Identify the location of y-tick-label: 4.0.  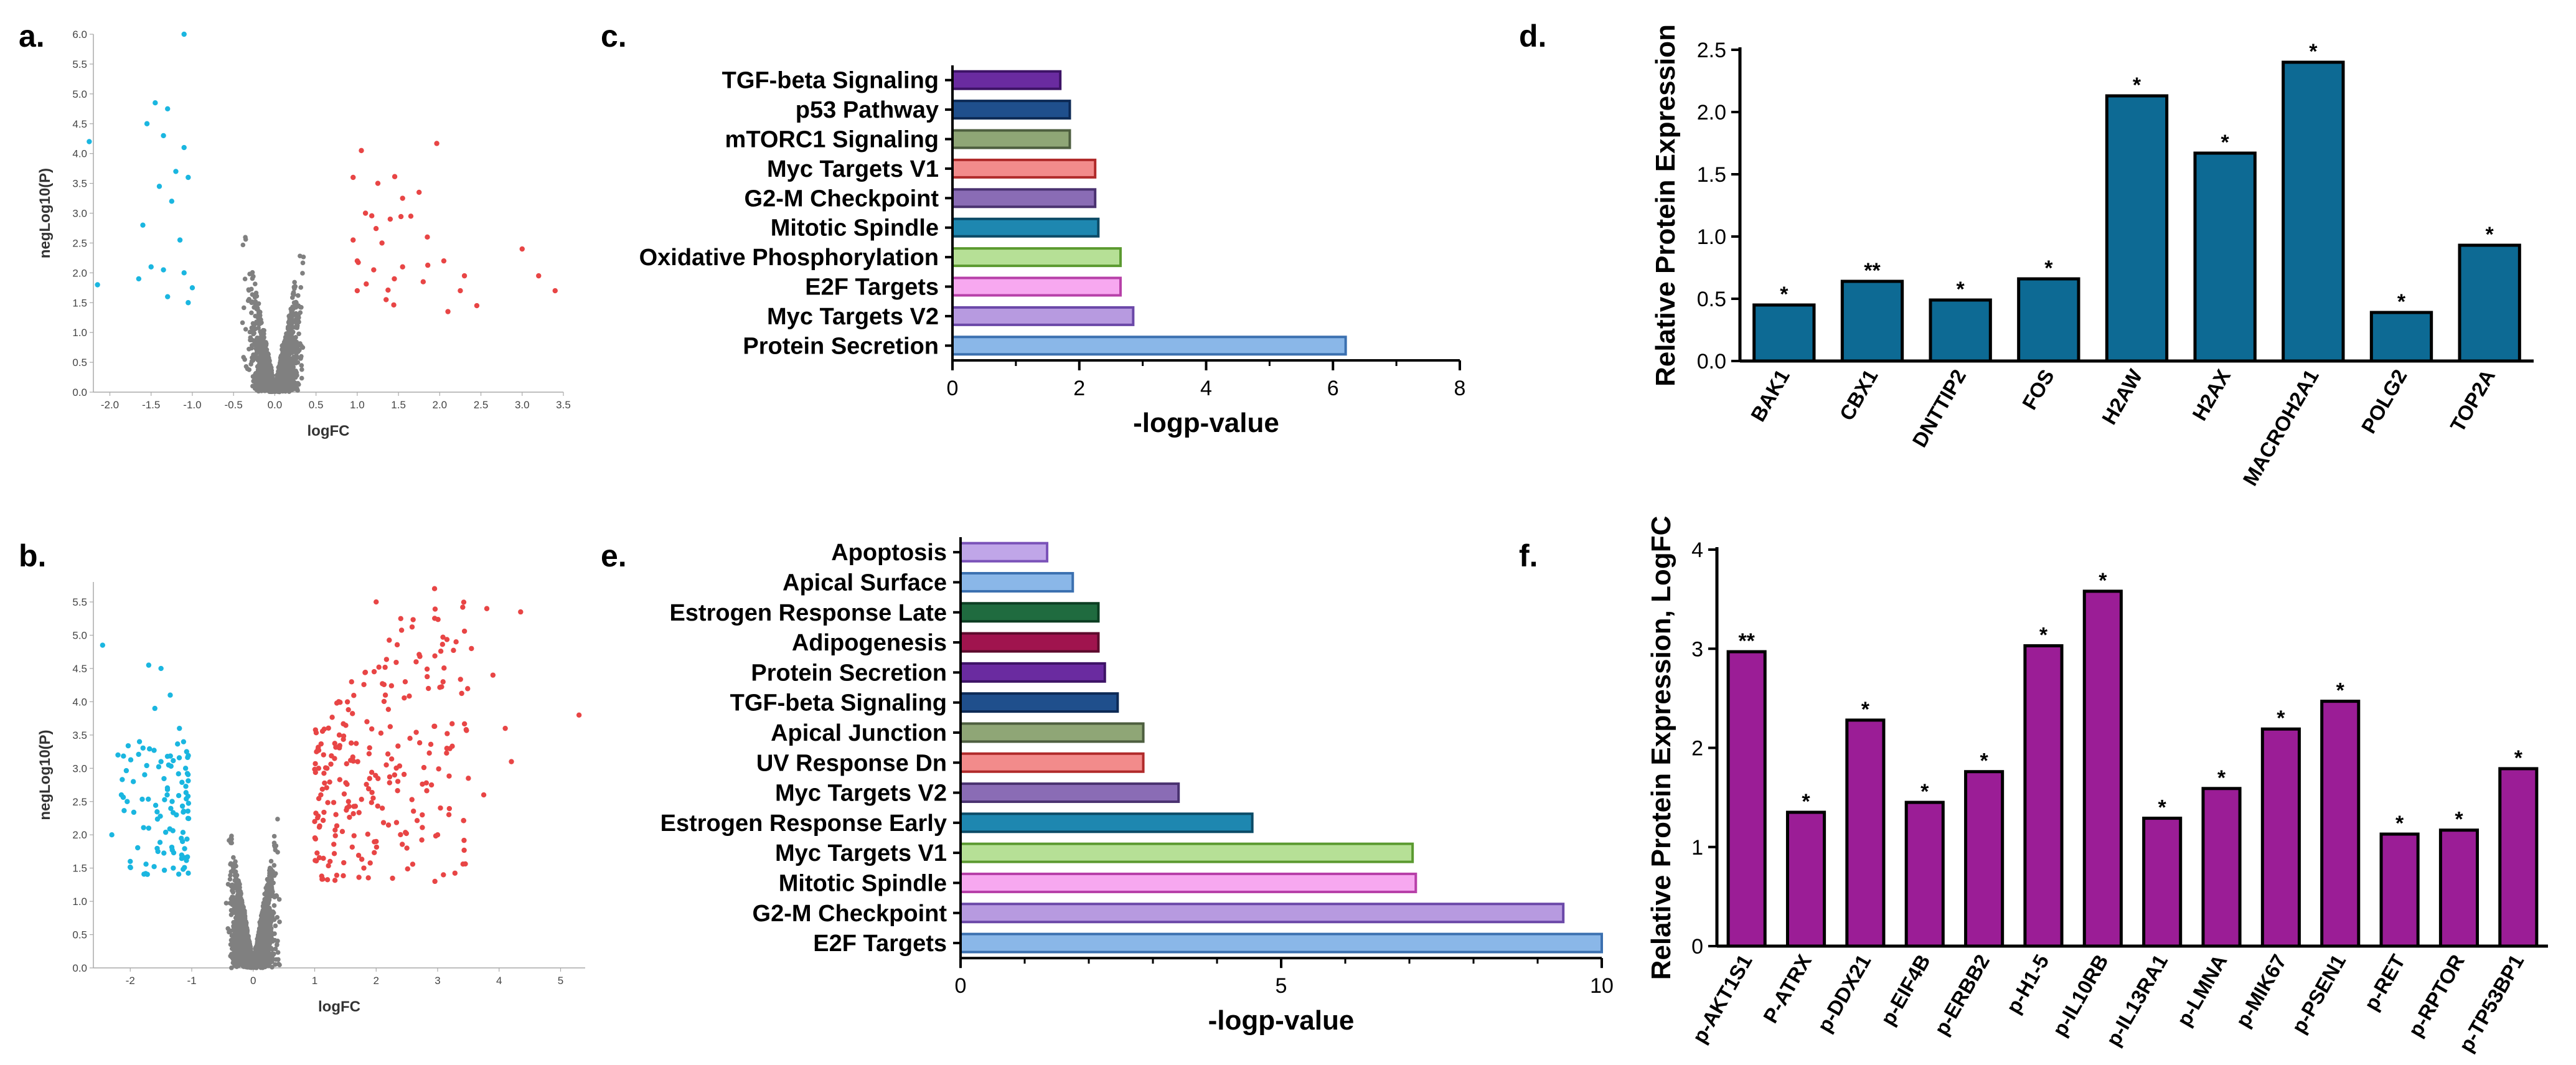
(79, 154).